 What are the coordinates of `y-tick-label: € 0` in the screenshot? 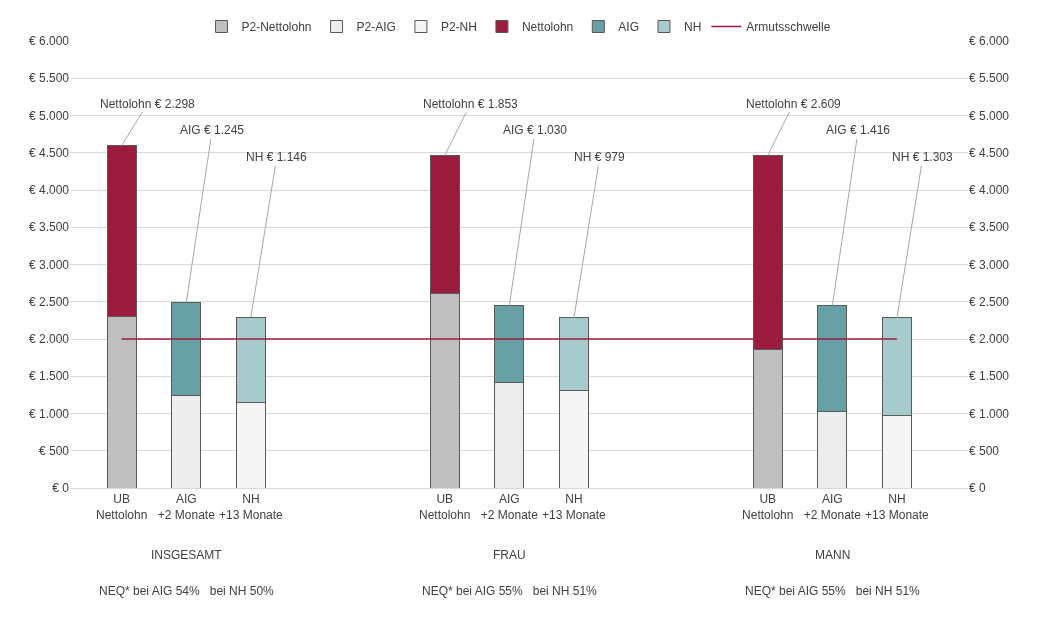 It's located at (61, 488).